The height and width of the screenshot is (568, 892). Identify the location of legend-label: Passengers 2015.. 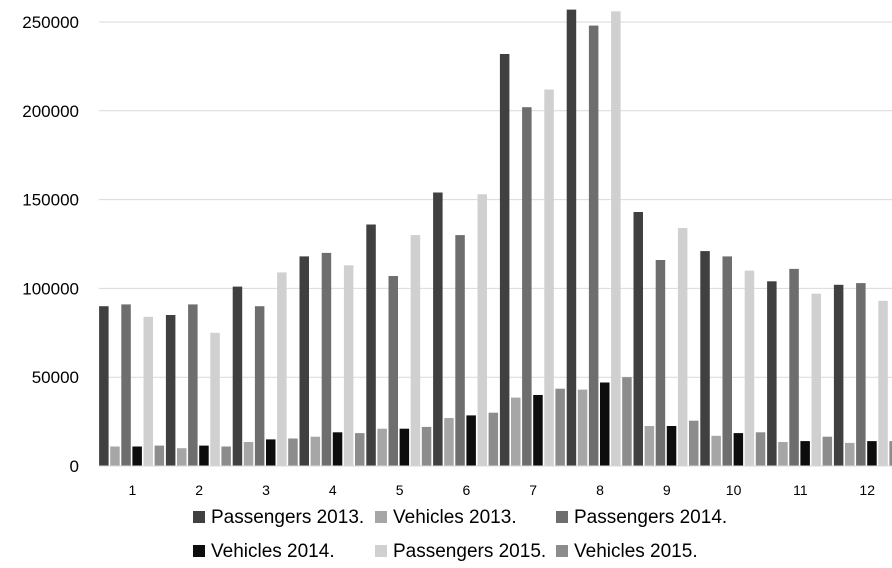
(469, 551).